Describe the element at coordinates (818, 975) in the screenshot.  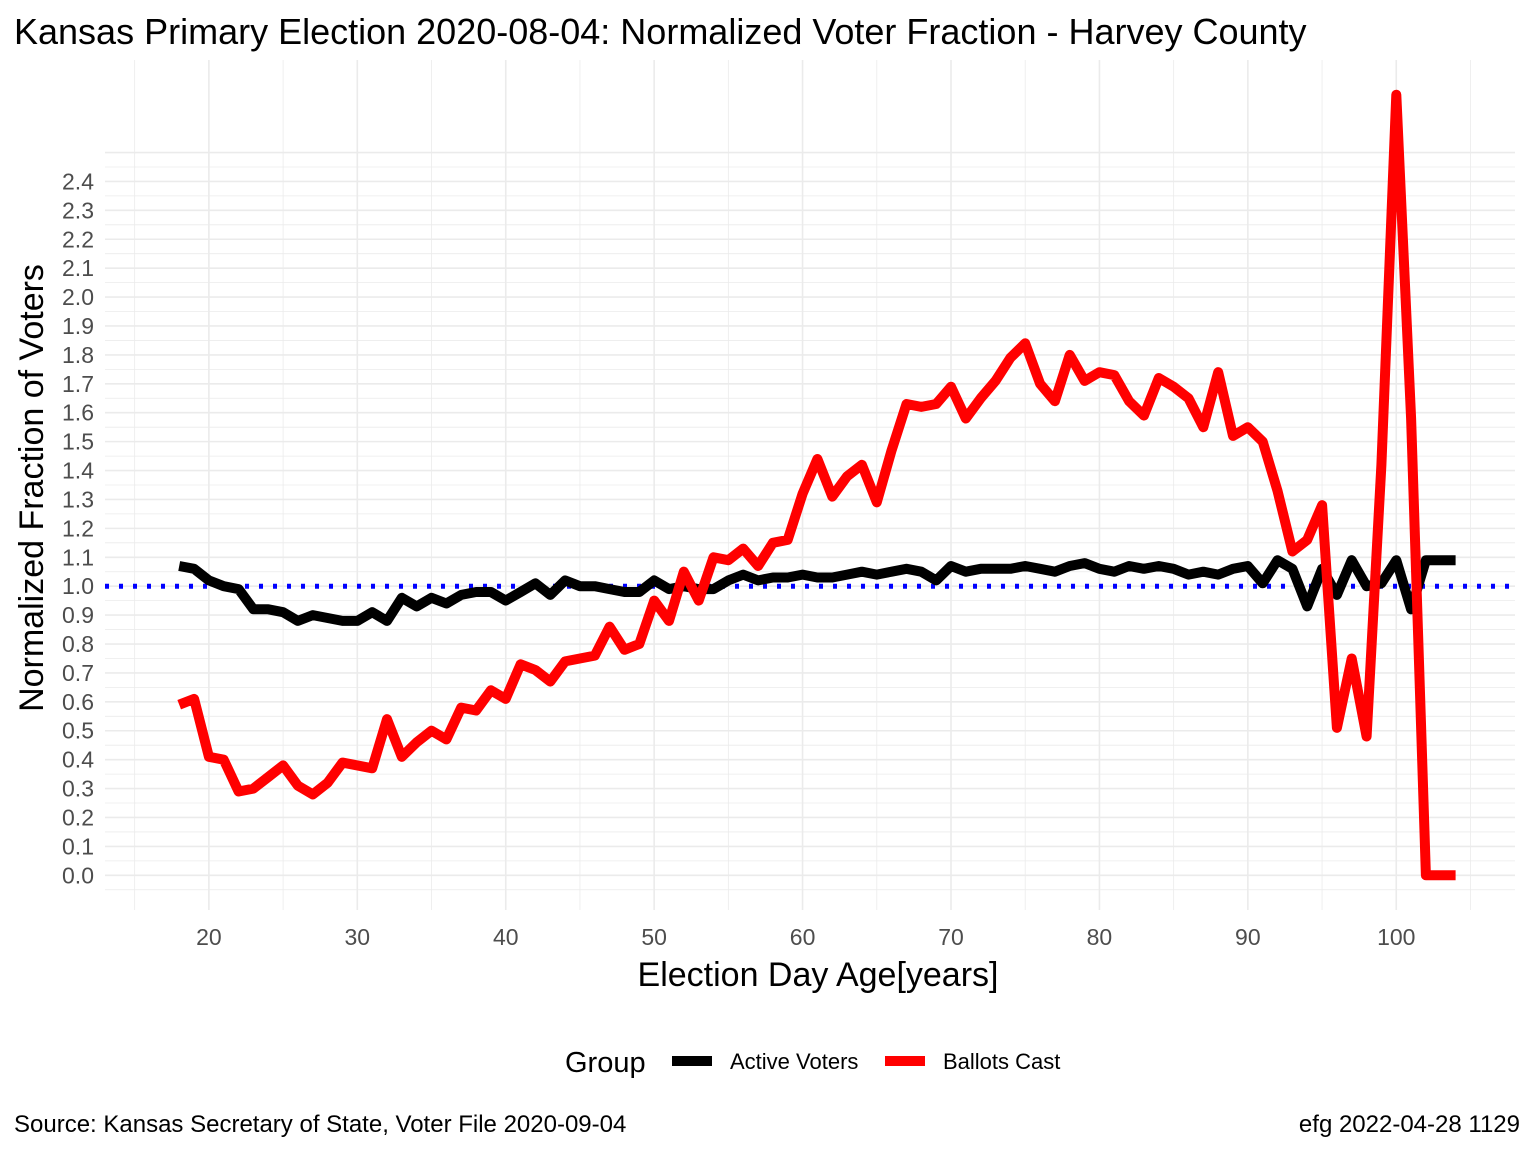
I see `x-axis-title: Election Day Age[years]` at that location.